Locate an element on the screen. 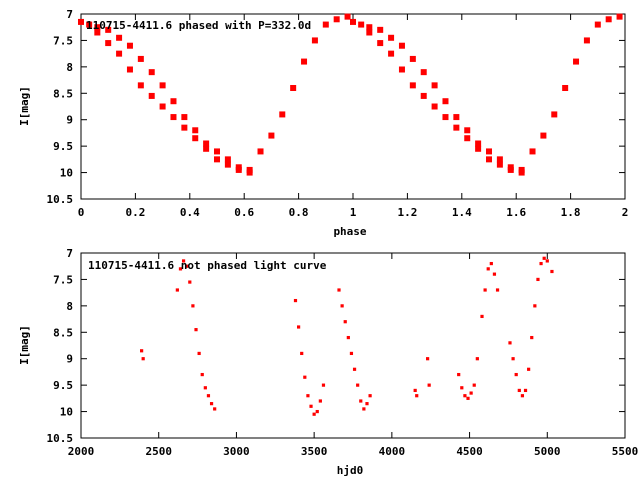 This screenshot has width=640, height=480. x-tick-label: 0.8 is located at coordinates (299, 212).